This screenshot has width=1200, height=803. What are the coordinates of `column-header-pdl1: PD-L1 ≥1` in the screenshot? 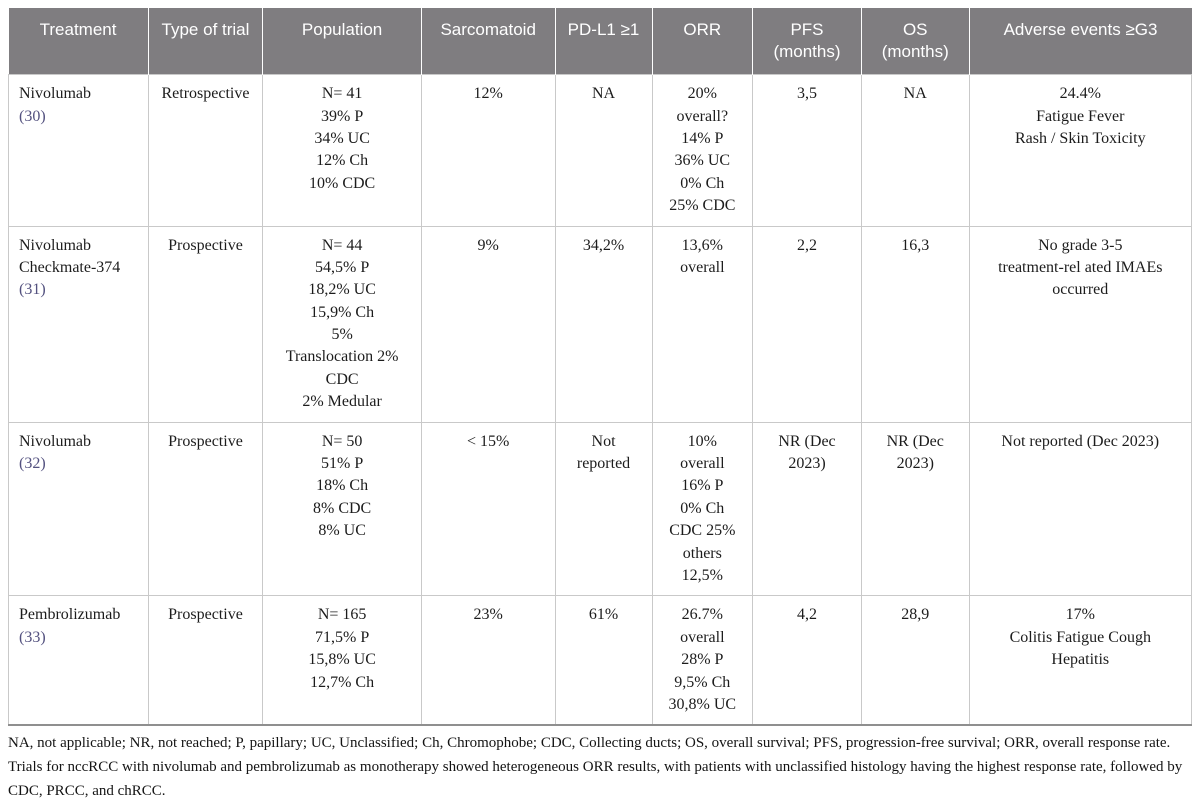 It's located at (603, 41).